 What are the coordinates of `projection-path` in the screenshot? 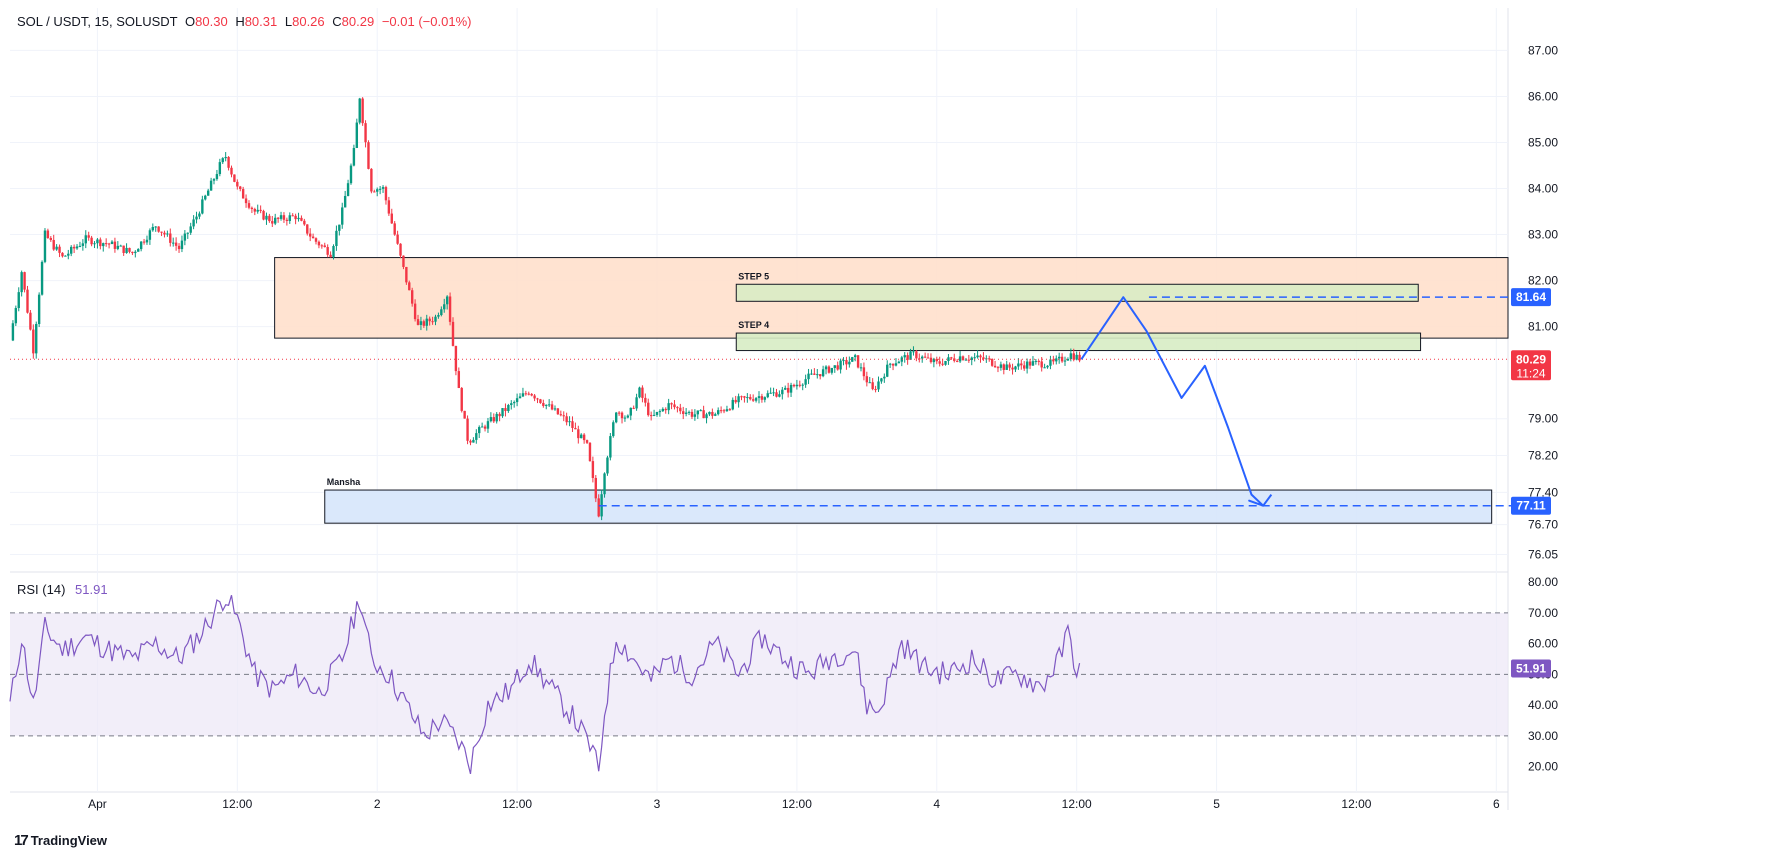 It's located at (1176, 401).